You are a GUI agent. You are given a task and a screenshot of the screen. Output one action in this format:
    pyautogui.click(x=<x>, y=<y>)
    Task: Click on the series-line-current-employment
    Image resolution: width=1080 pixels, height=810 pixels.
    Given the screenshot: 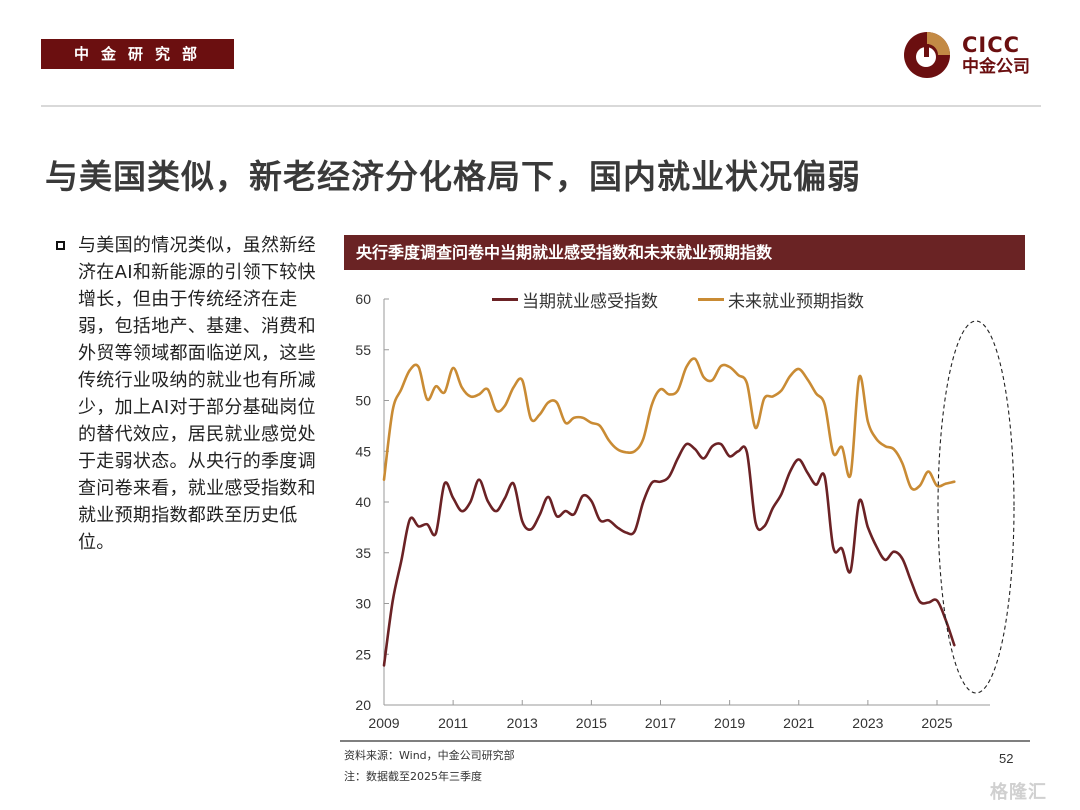 What is the action you would take?
    pyautogui.click(x=669, y=554)
    